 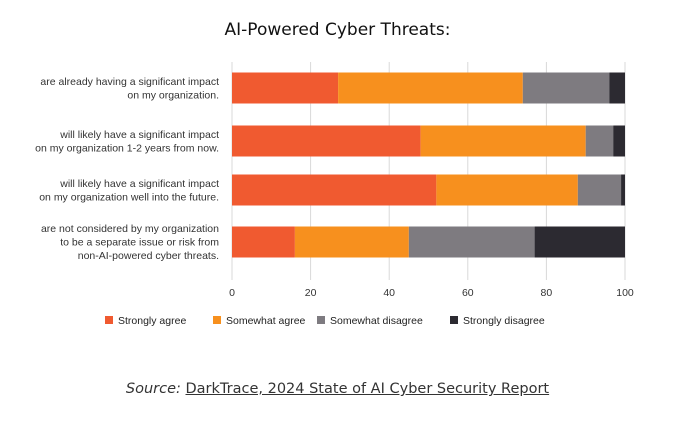 What do you see at coordinates (153, 389) in the screenshot?
I see `source-prefix: Source:` at bounding box center [153, 389].